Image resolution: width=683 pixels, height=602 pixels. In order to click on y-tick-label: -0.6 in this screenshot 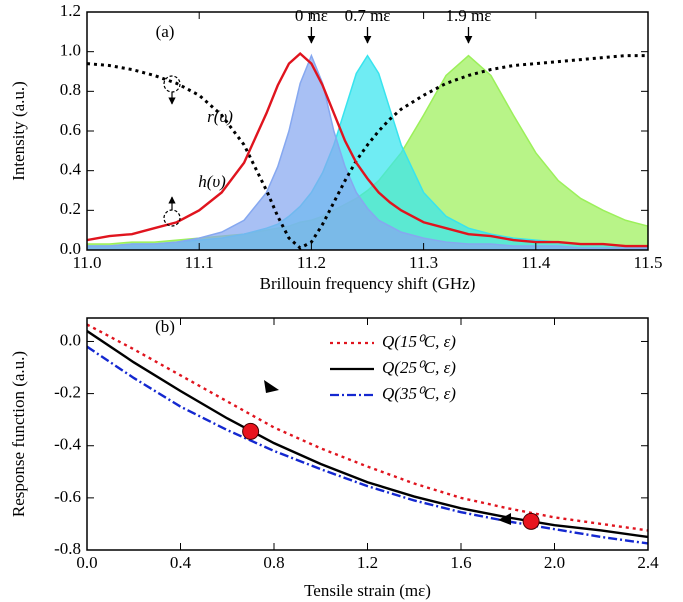, I will do `click(67, 496)`.